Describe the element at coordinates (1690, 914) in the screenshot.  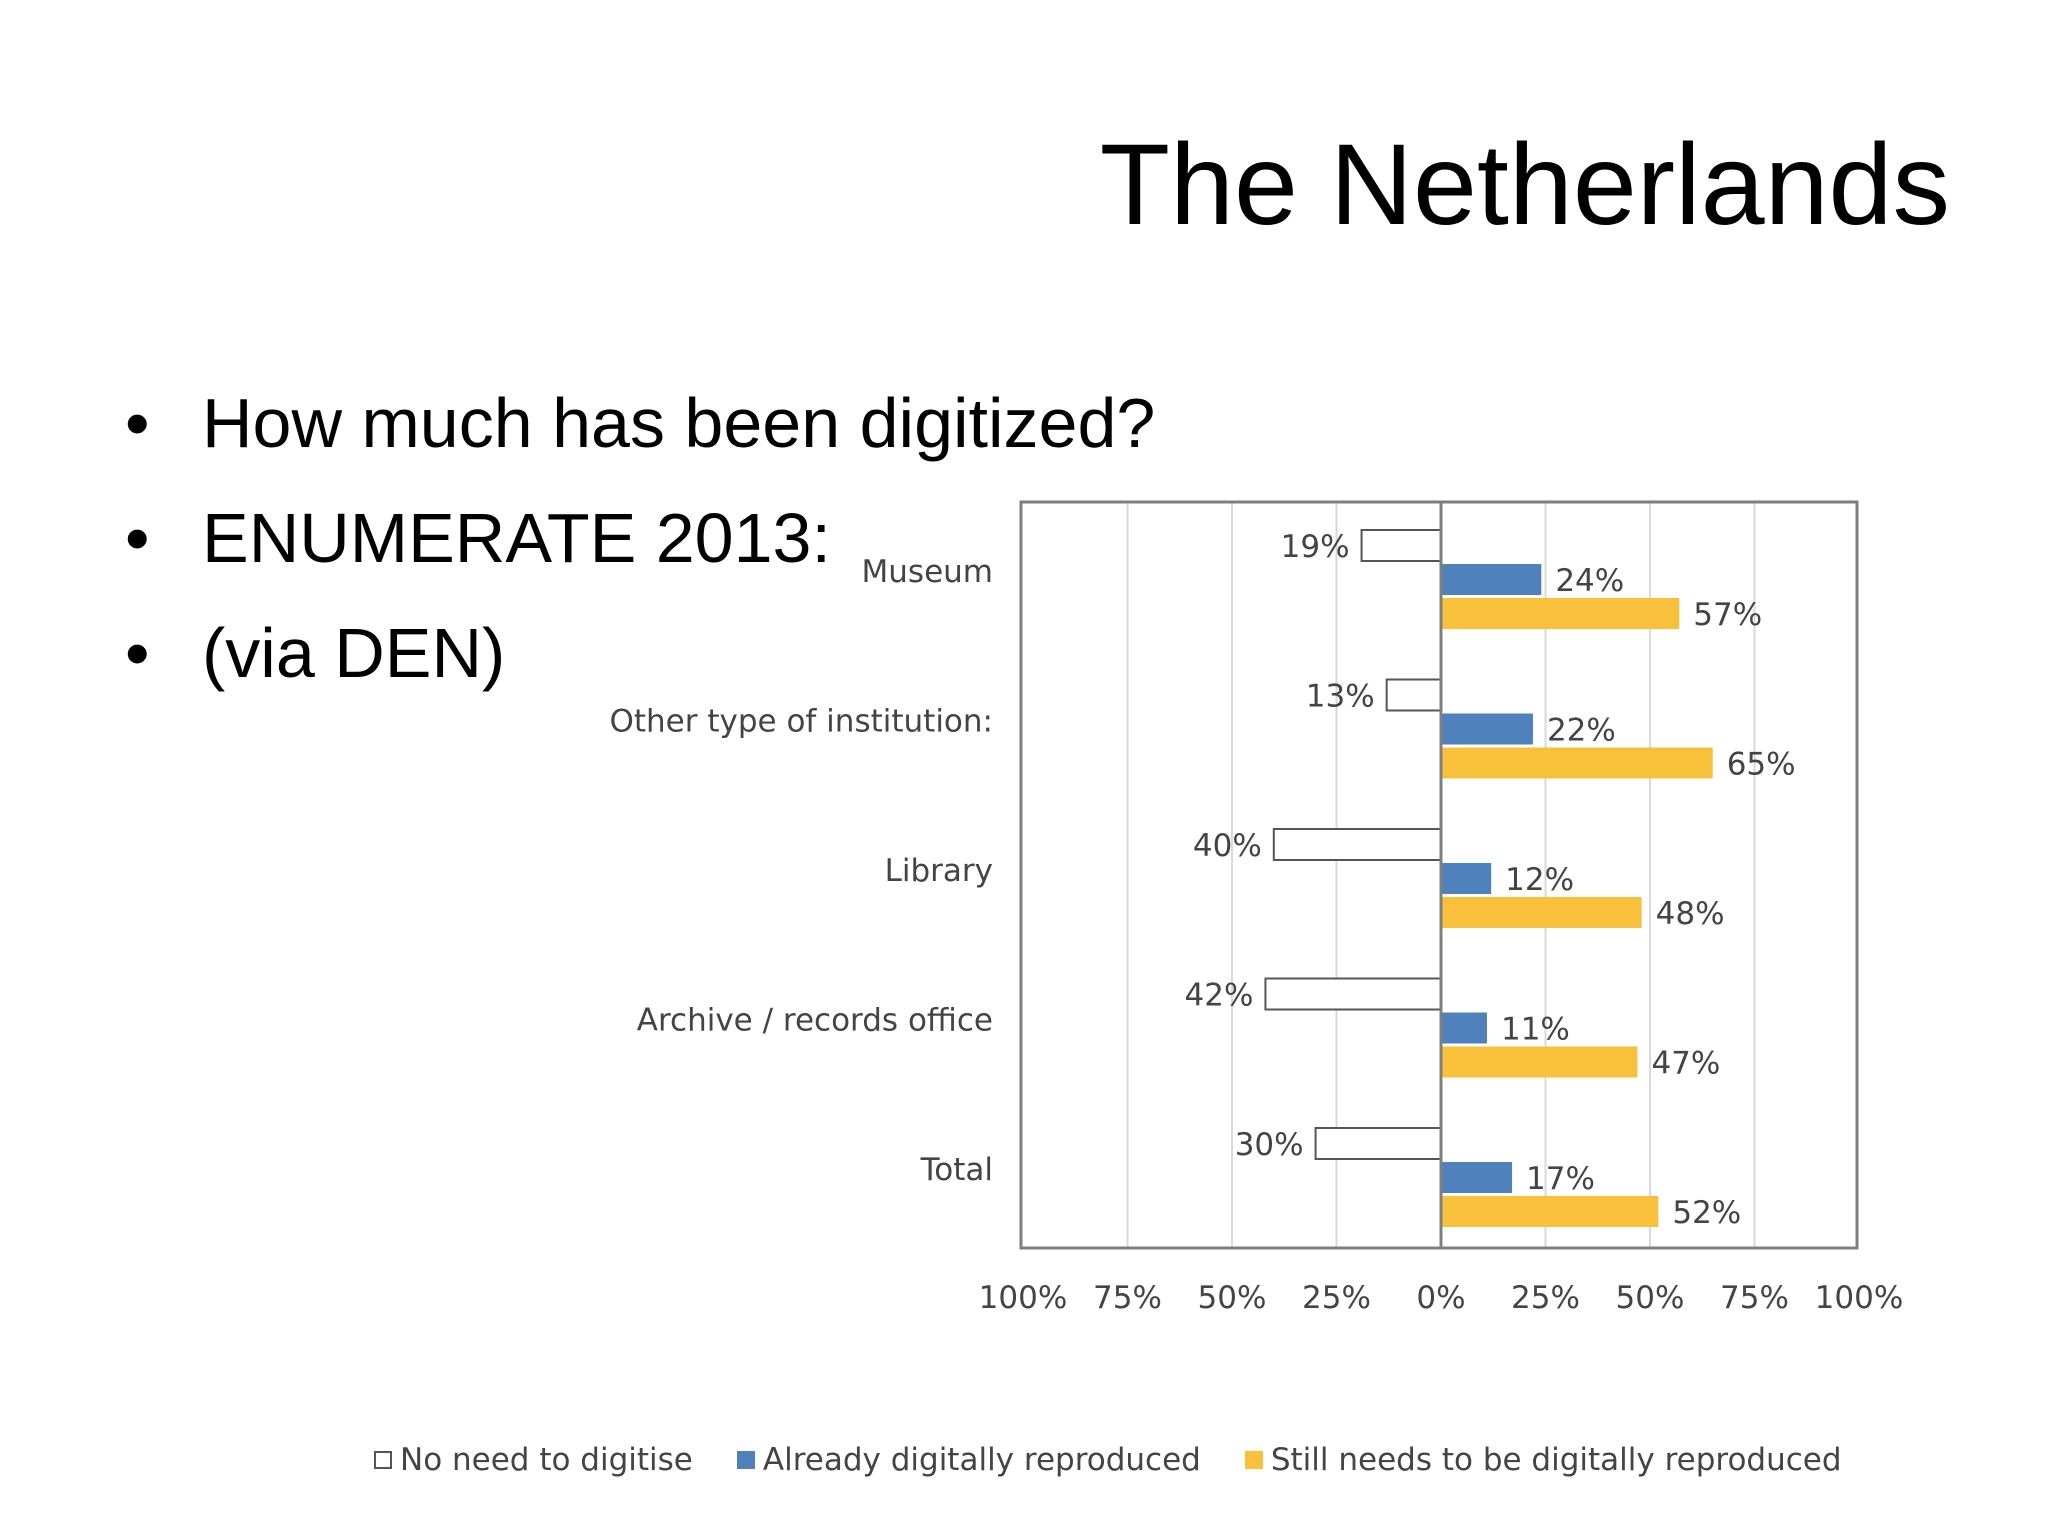
I see `data-label: 48%` at that location.